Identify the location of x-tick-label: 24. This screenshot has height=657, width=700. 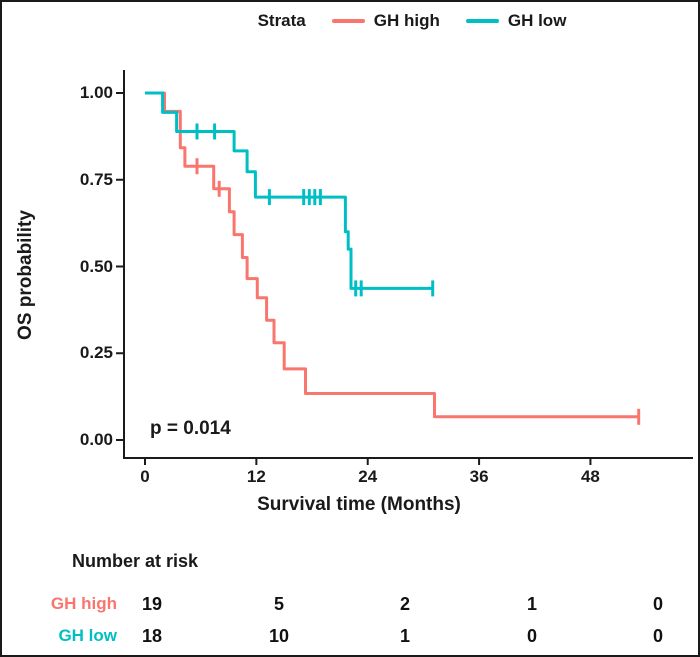
(368, 476).